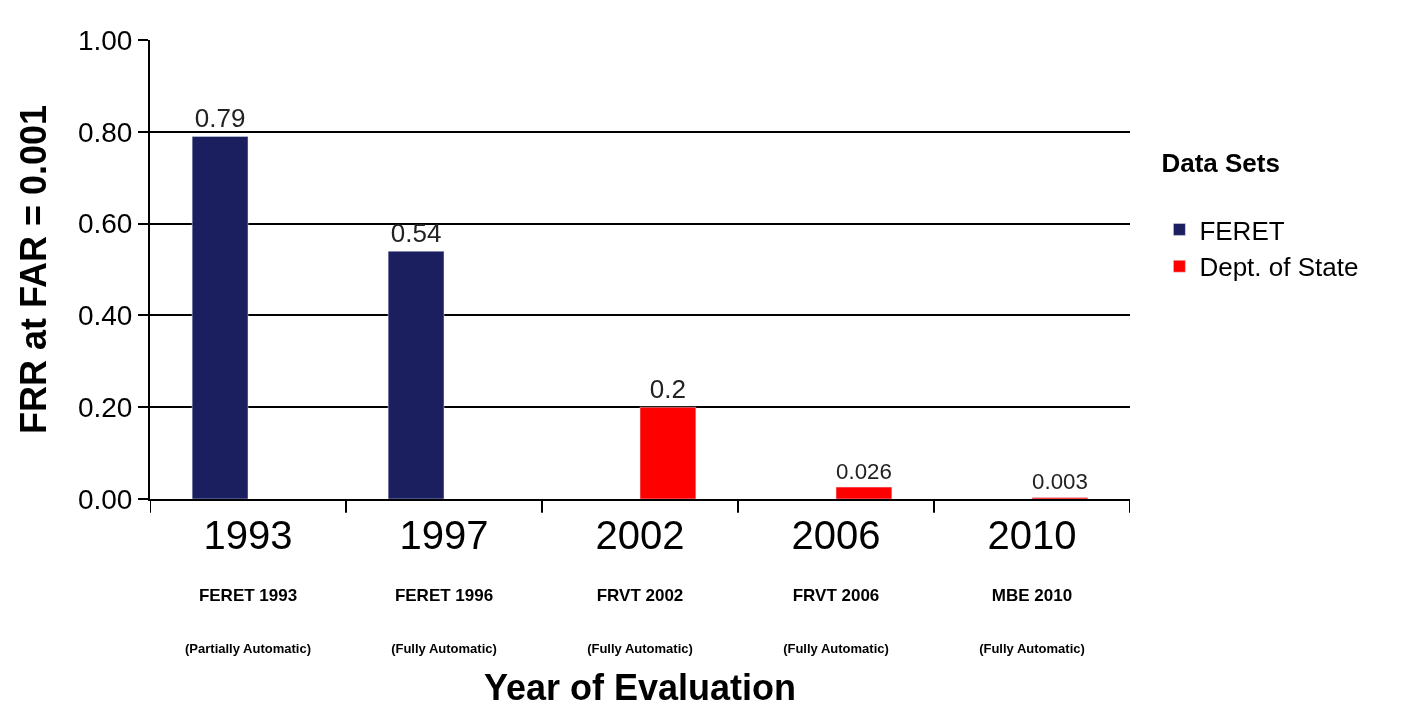 This screenshot has height=719, width=1420. What do you see at coordinates (105, 499) in the screenshot?
I see `y-tick-label: 0.00` at bounding box center [105, 499].